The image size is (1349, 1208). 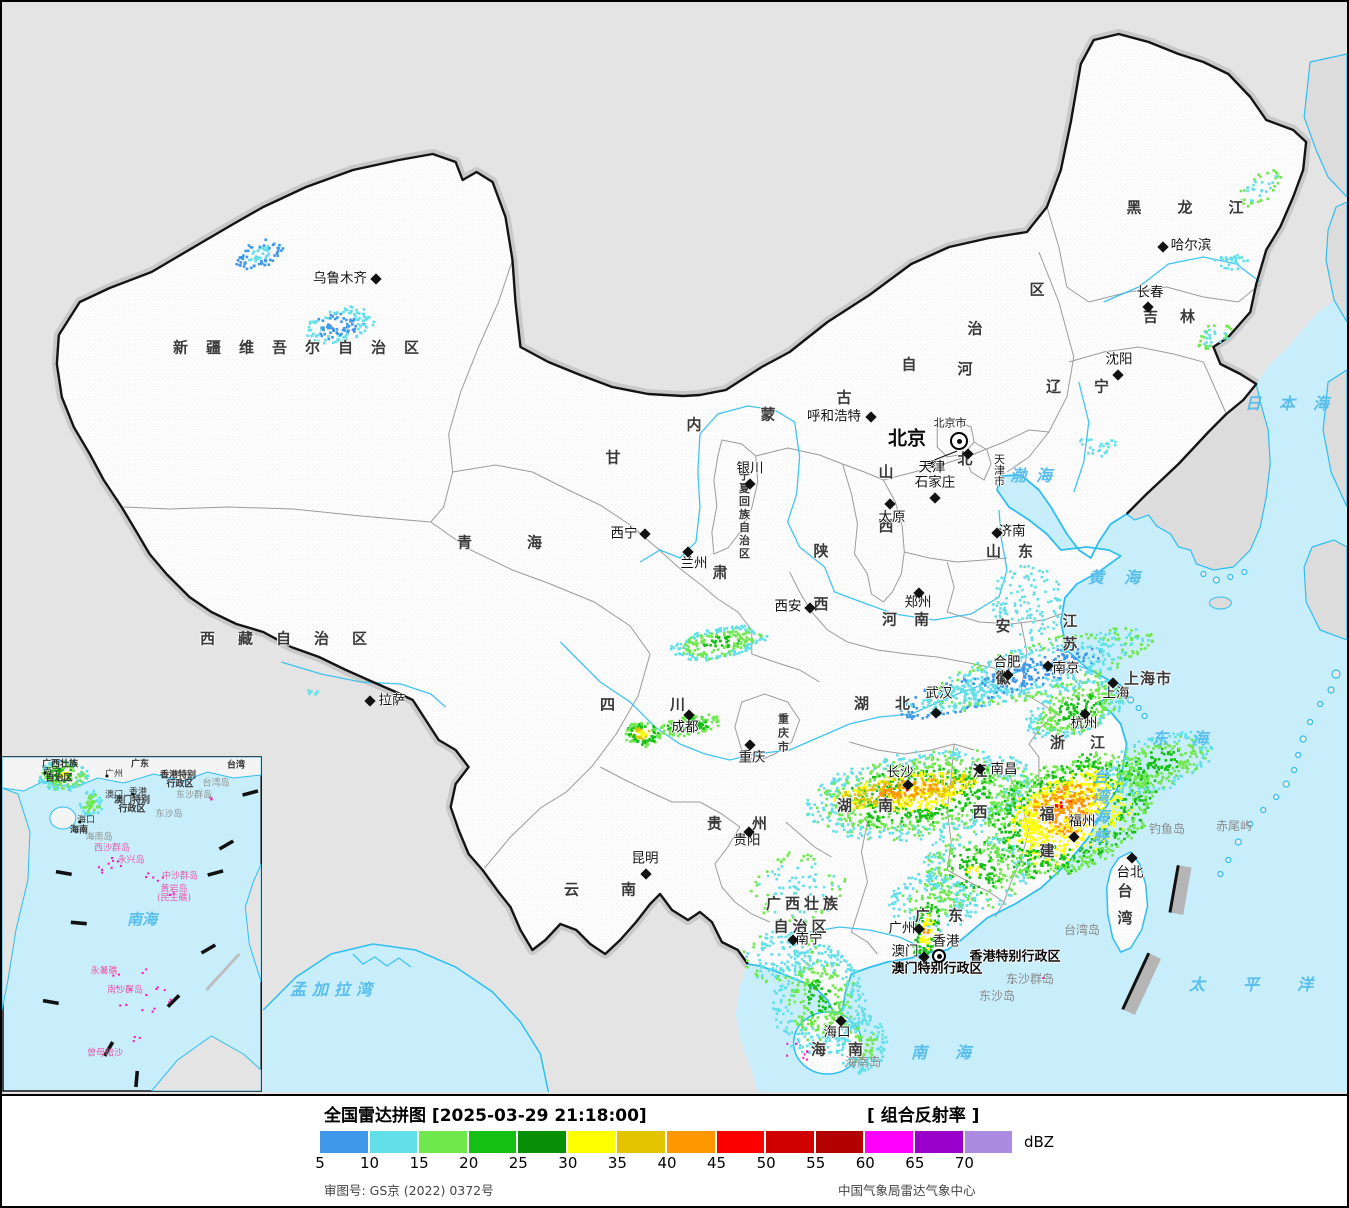 I want to click on reef-zhongsha, so click(x=154, y=877).